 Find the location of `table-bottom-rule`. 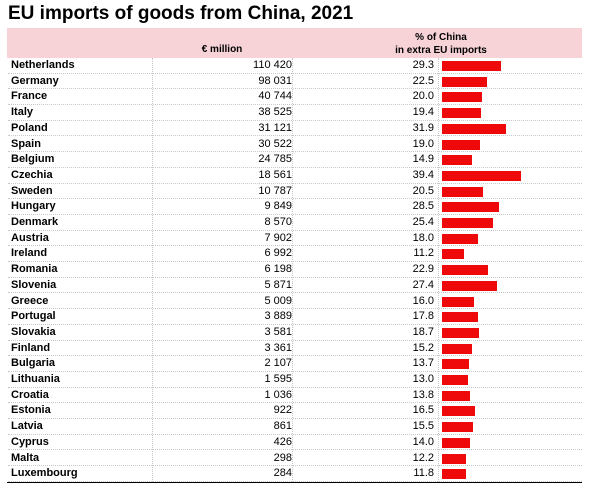

table-bottom-rule is located at coordinates (294, 482).